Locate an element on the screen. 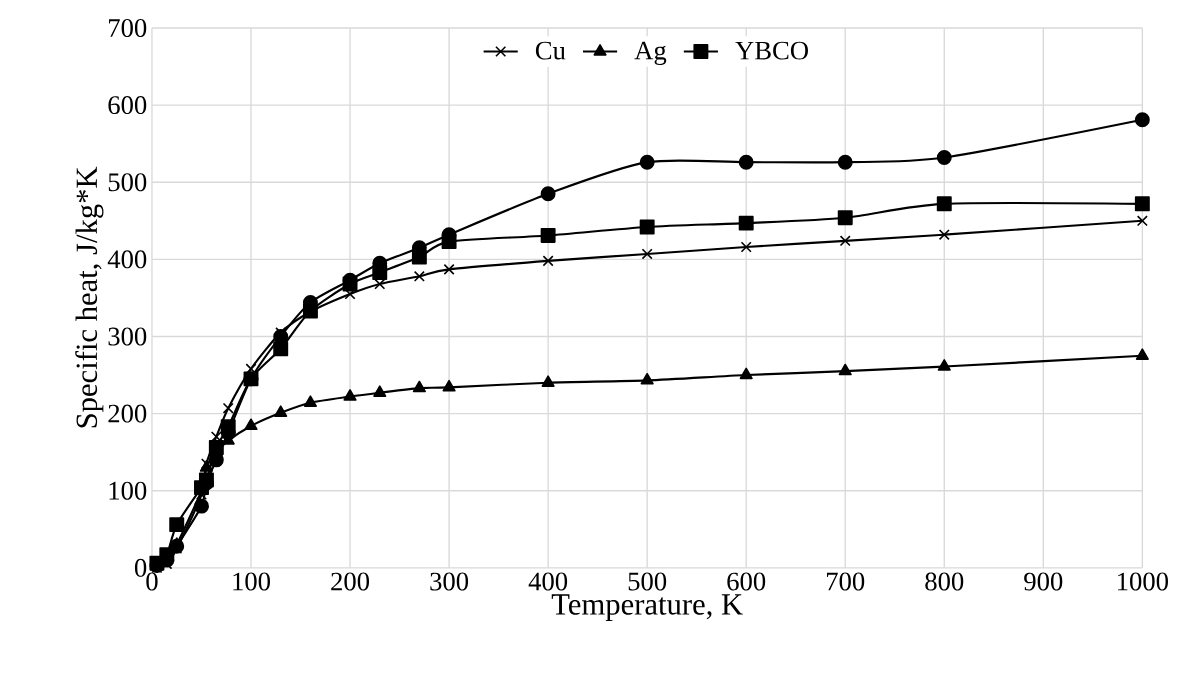  legend-label: Ag is located at coordinates (650, 53).